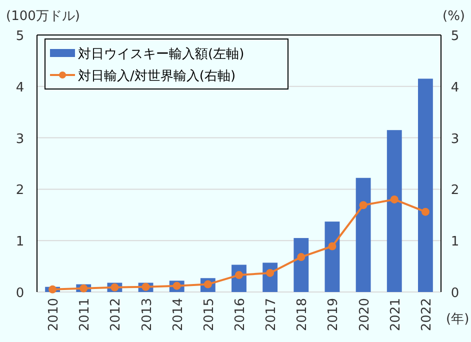  What do you see at coordinates (54, 315) in the screenshot?
I see `x-tick-label: 2010` at bounding box center [54, 315].